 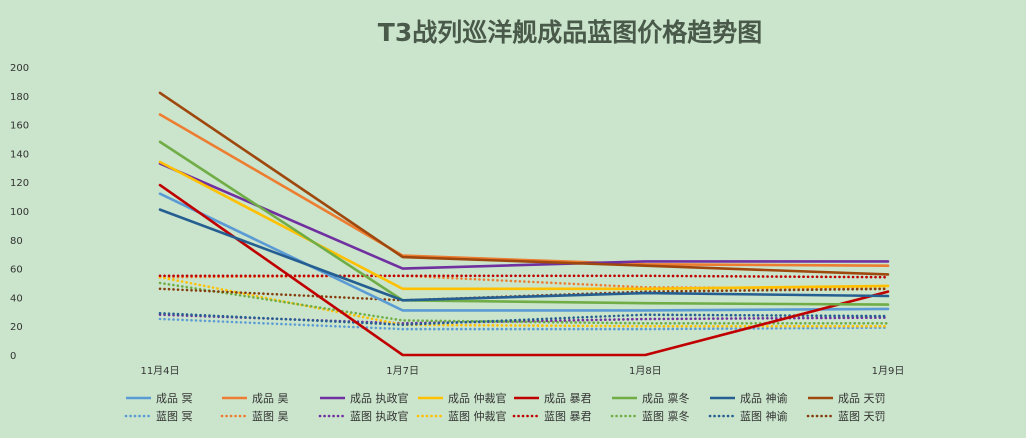 I want to click on legend-item: 成品 冥, so click(x=159, y=398).